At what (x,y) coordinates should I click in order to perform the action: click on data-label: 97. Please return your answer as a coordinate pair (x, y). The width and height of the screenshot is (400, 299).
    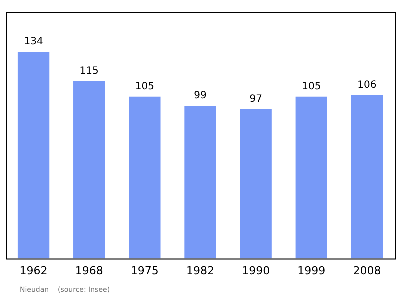
    Looking at the image, I should click on (256, 99).